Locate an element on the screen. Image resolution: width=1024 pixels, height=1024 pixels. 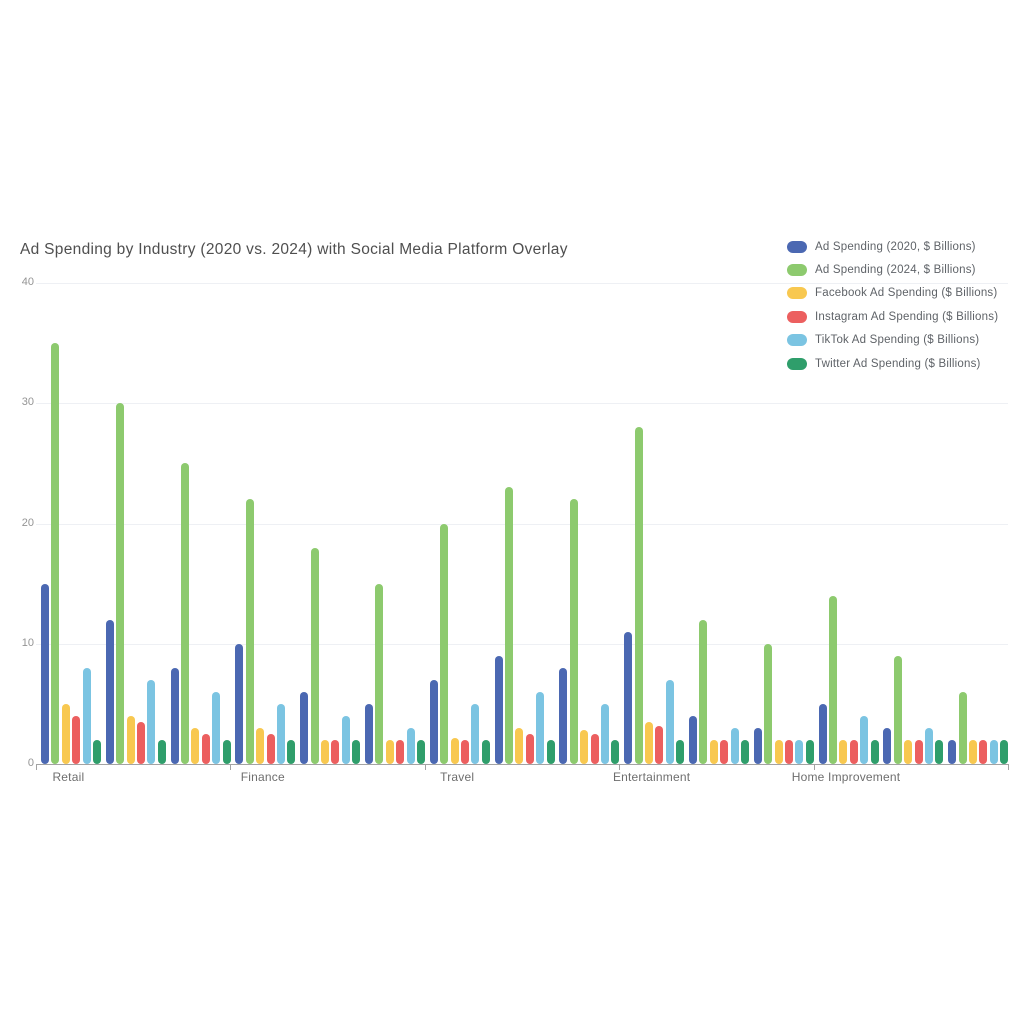
legend-item-twitter: Twitter Ad Spending ($ Billions) is located at coordinates (892, 363).